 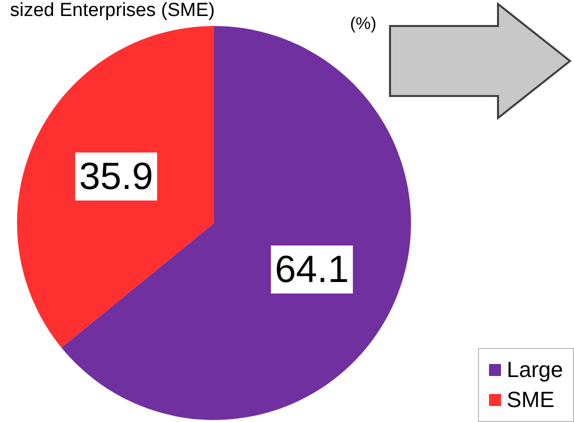 What do you see at coordinates (311, 269) in the screenshot?
I see `data-label: 64.1` at bounding box center [311, 269].